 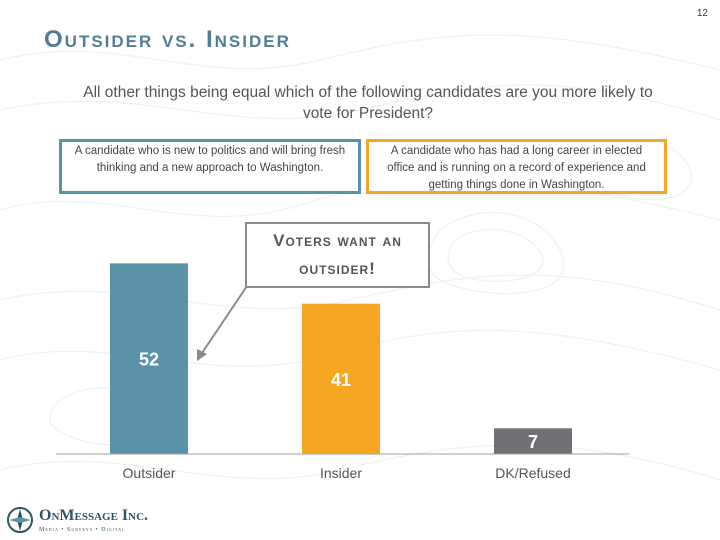 I want to click on data-label-outsider: 52, so click(x=149, y=360).